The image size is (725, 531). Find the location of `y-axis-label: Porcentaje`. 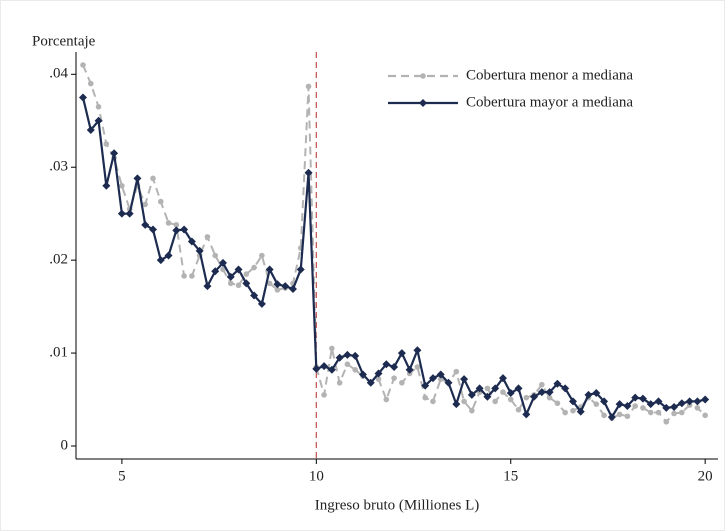

y-axis-label: Porcentaje is located at coordinates (64, 41).